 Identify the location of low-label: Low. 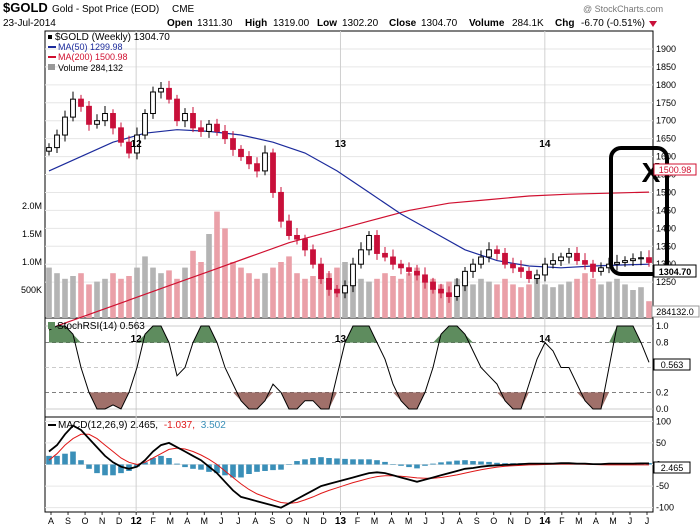
(327, 23).